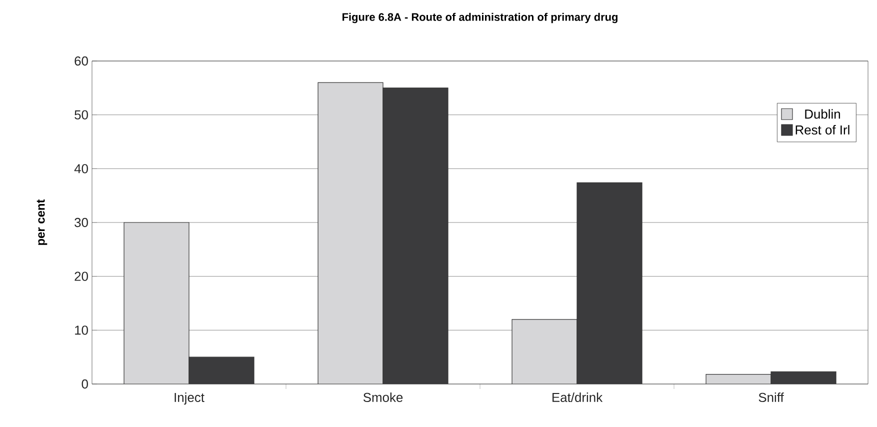 The height and width of the screenshot is (427, 877). Describe the element at coordinates (823, 130) in the screenshot. I see `legend-label: Rest of Irl` at that location.